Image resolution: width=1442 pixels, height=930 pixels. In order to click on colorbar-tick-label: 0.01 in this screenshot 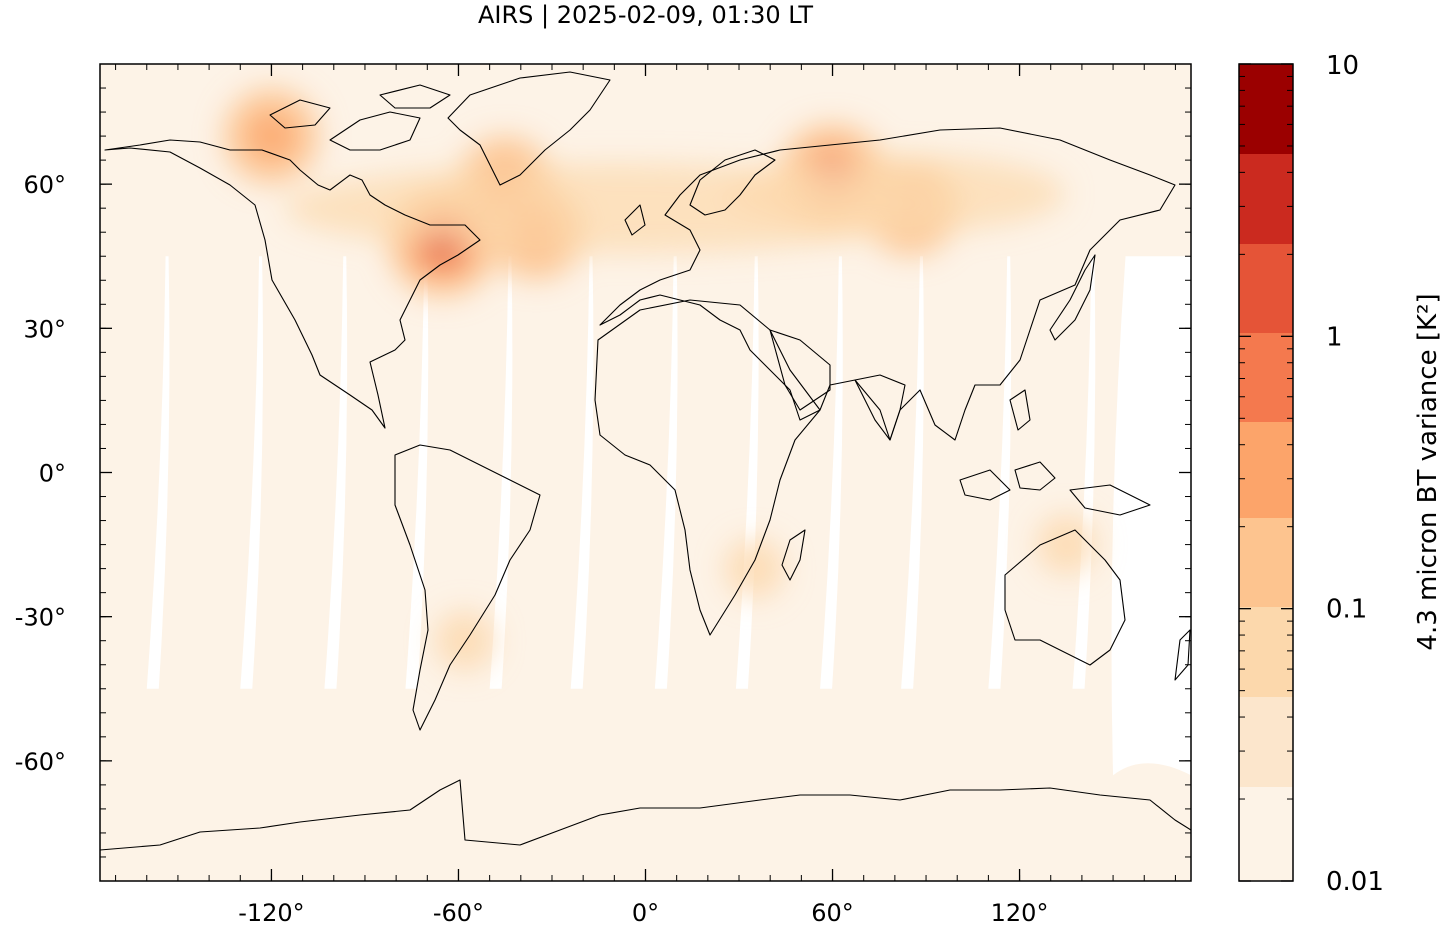, I will do `click(1355, 882)`.